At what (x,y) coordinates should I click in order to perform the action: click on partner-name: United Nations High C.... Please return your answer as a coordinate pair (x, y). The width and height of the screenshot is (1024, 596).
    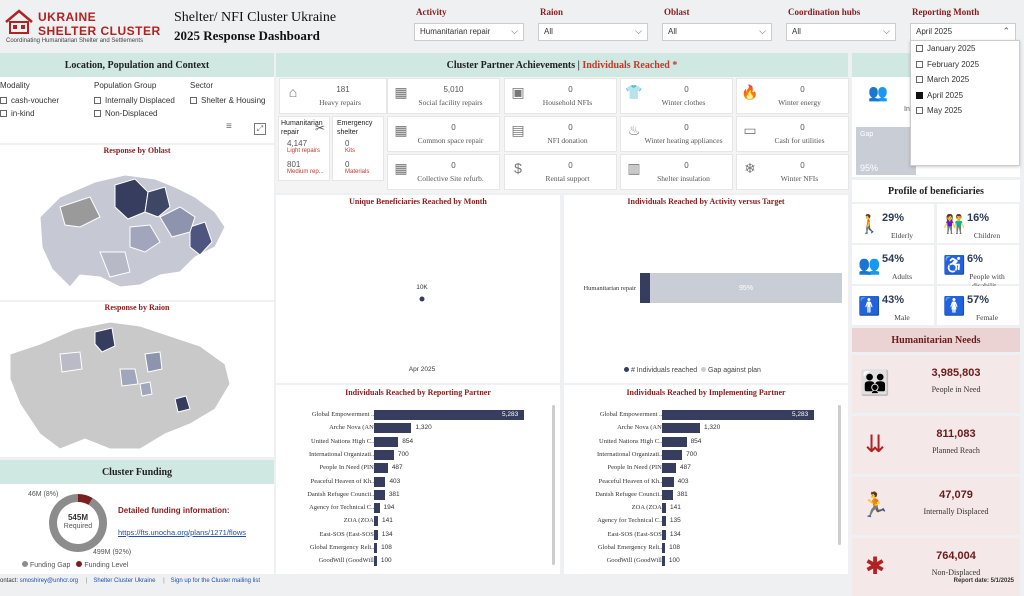
    Looking at the image, I should click on (343, 441).